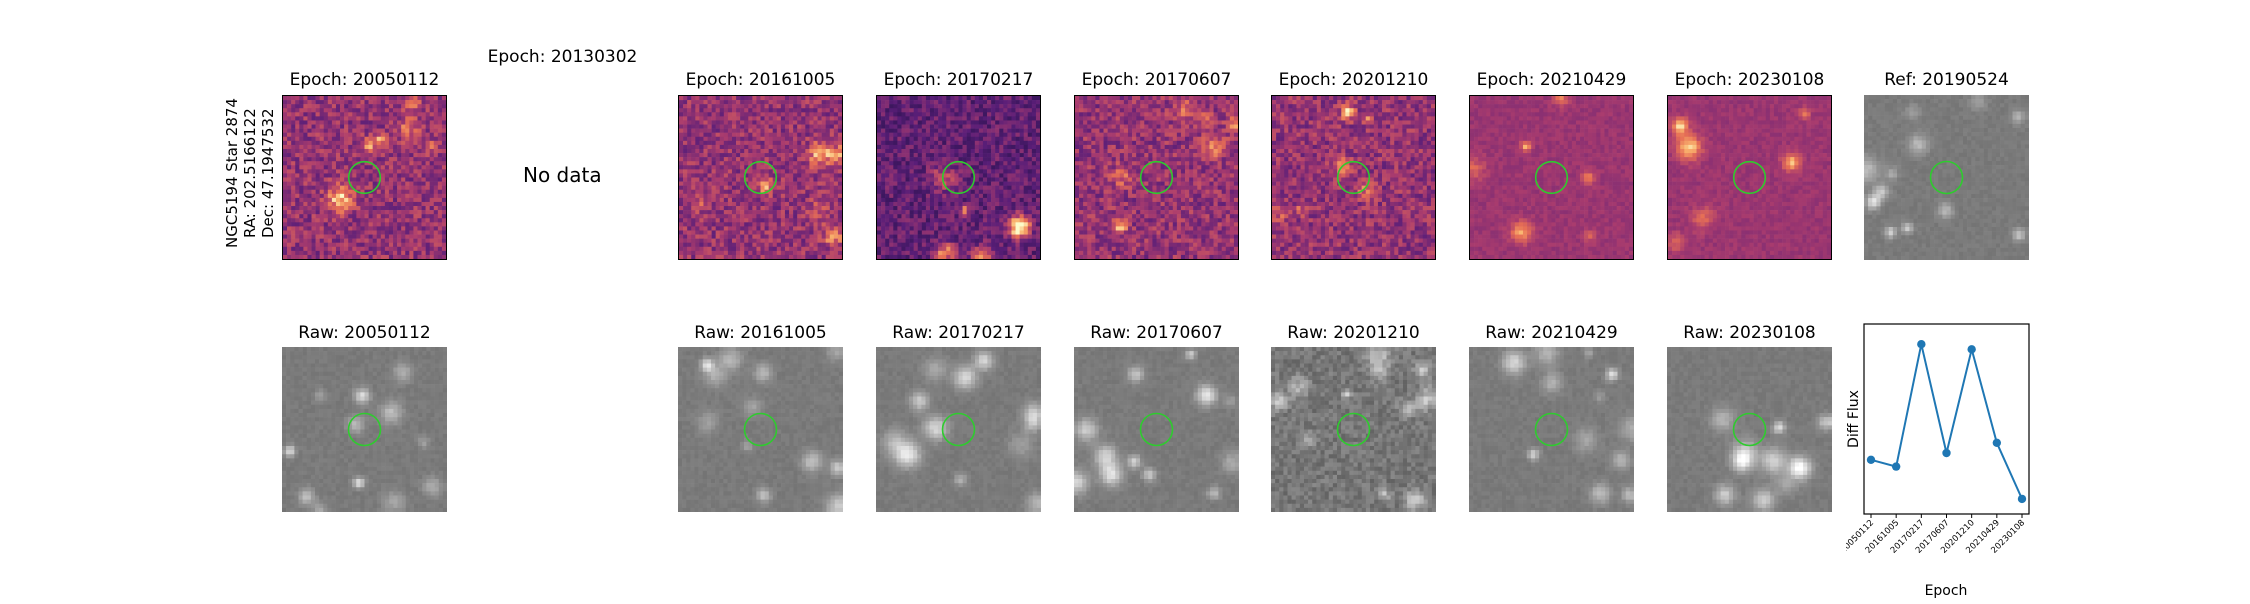  What do you see at coordinates (760, 80) in the screenshot?
I see `panel-title-top-2: Epoch: 20161005` at bounding box center [760, 80].